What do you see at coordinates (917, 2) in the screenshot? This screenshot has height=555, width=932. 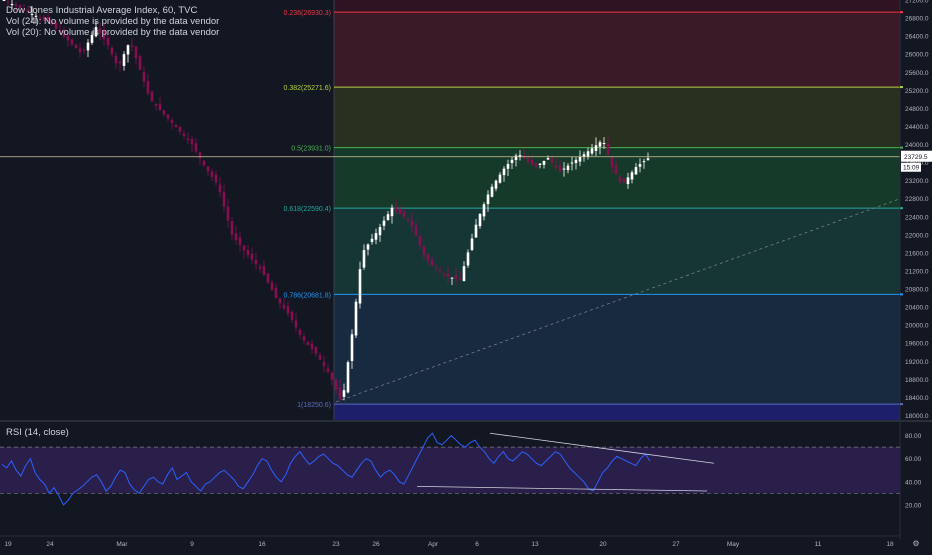 I see `price-axis-tick: 27200.0` at bounding box center [917, 2].